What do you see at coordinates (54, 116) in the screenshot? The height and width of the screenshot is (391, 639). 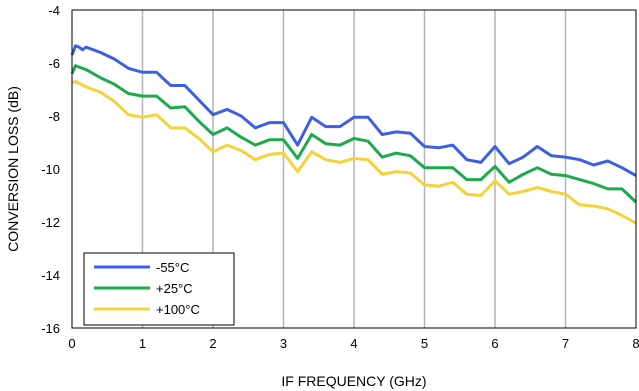 I see `y-tick-label: -8` at bounding box center [54, 116].